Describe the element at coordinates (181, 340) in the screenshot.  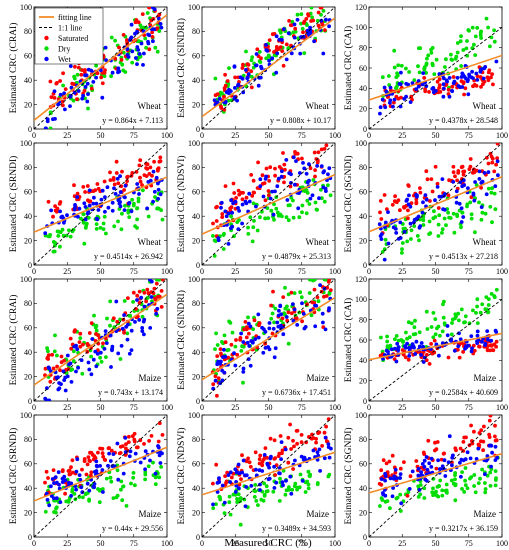
I see `y-axis-label: Estimated CRC (SINDRI)` at that location.